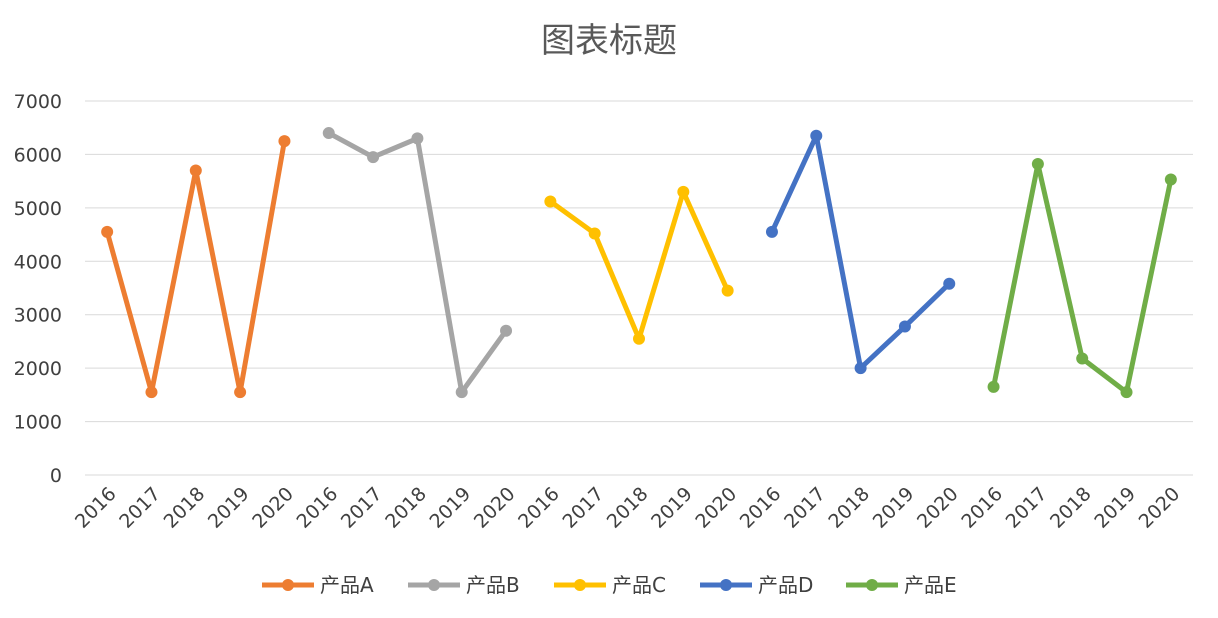 The image size is (1218, 618). Describe the element at coordinates (38, 316) in the screenshot. I see `y-tick-label: 3000` at that location.